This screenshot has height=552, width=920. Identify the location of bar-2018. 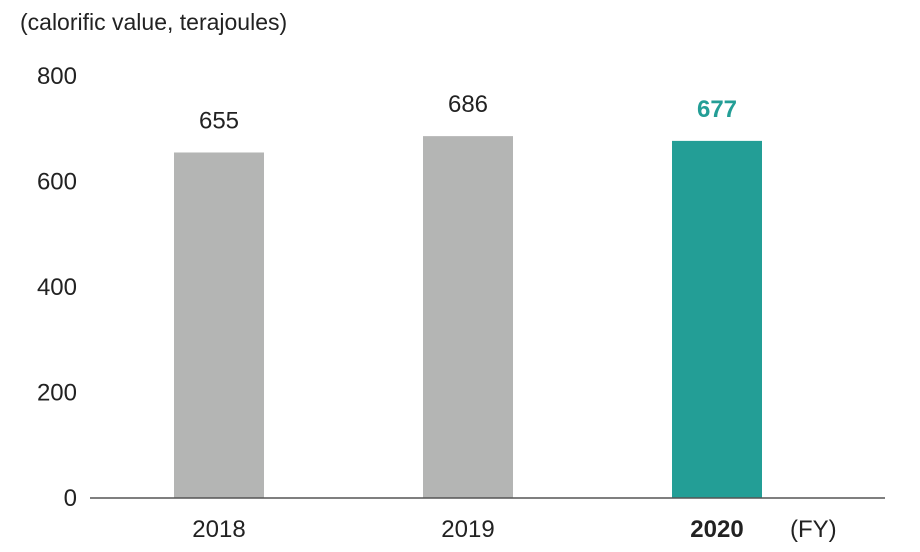
(219, 325).